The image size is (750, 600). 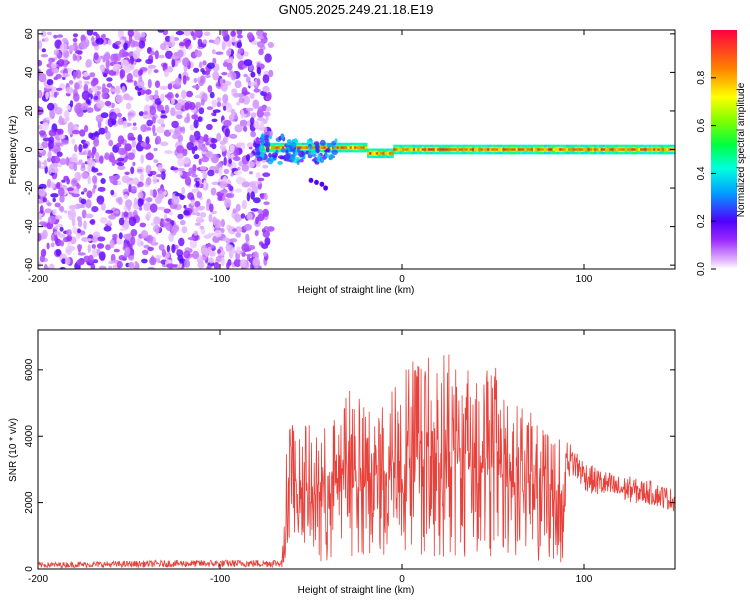 I want to click on y-tick-label: 40, so click(x=29, y=72).